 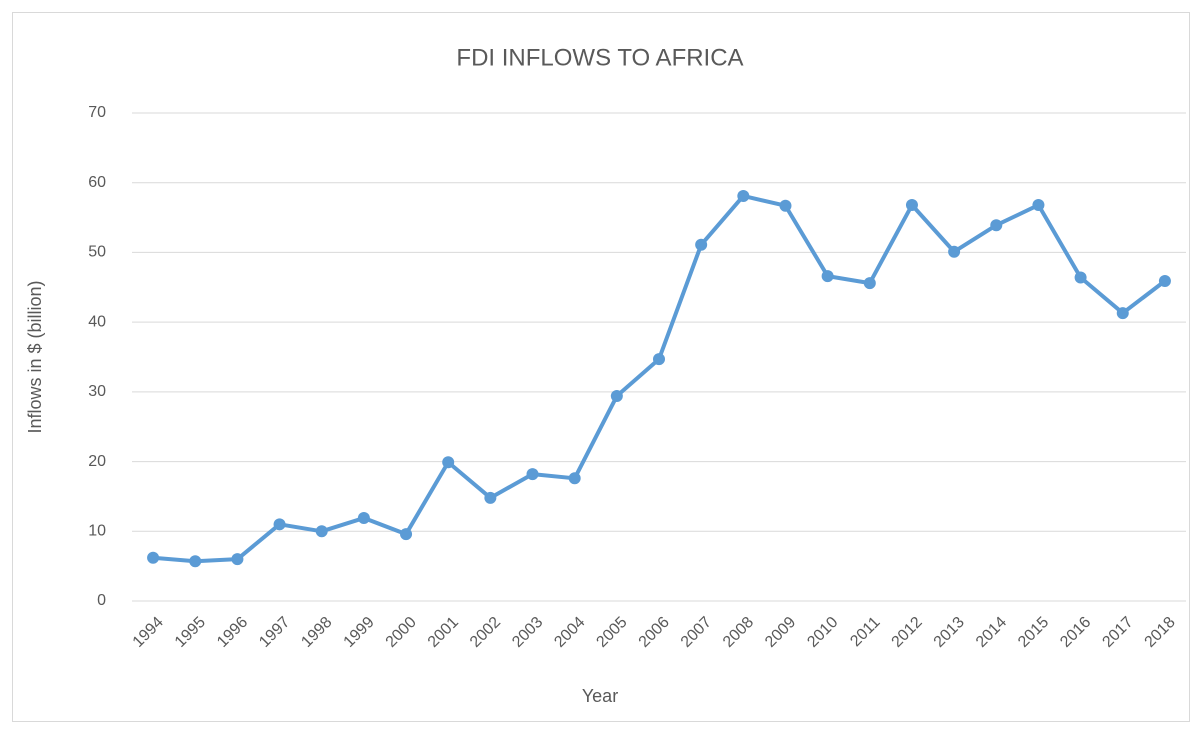 What do you see at coordinates (97, 252) in the screenshot?
I see `y-tick-label: 50` at bounding box center [97, 252].